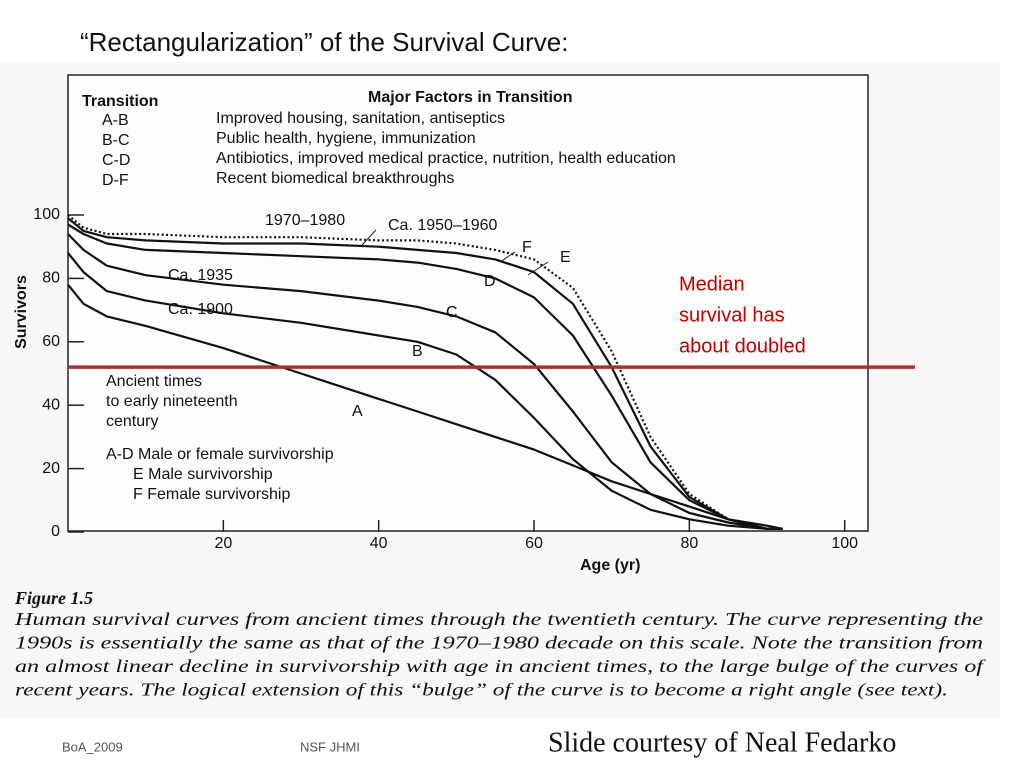  What do you see at coordinates (92, 746) in the screenshot?
I see `footer-left: BoA_2009` at bounding box center [92, 746].